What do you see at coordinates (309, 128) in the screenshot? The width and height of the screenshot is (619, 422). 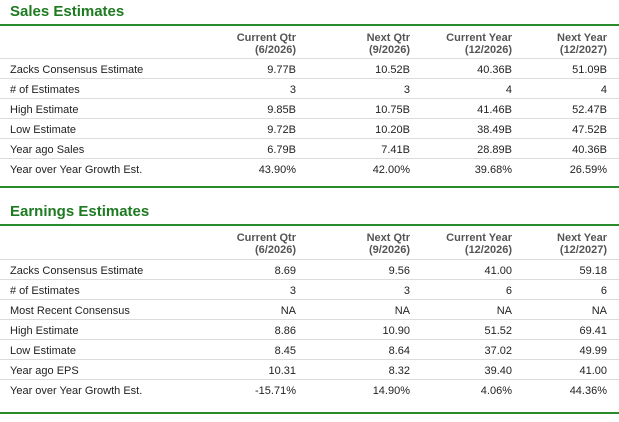 I see `table-row: Low Estimate 9.72B 10.20B 38.49B 47.52B` at bounding box center [309, 128].